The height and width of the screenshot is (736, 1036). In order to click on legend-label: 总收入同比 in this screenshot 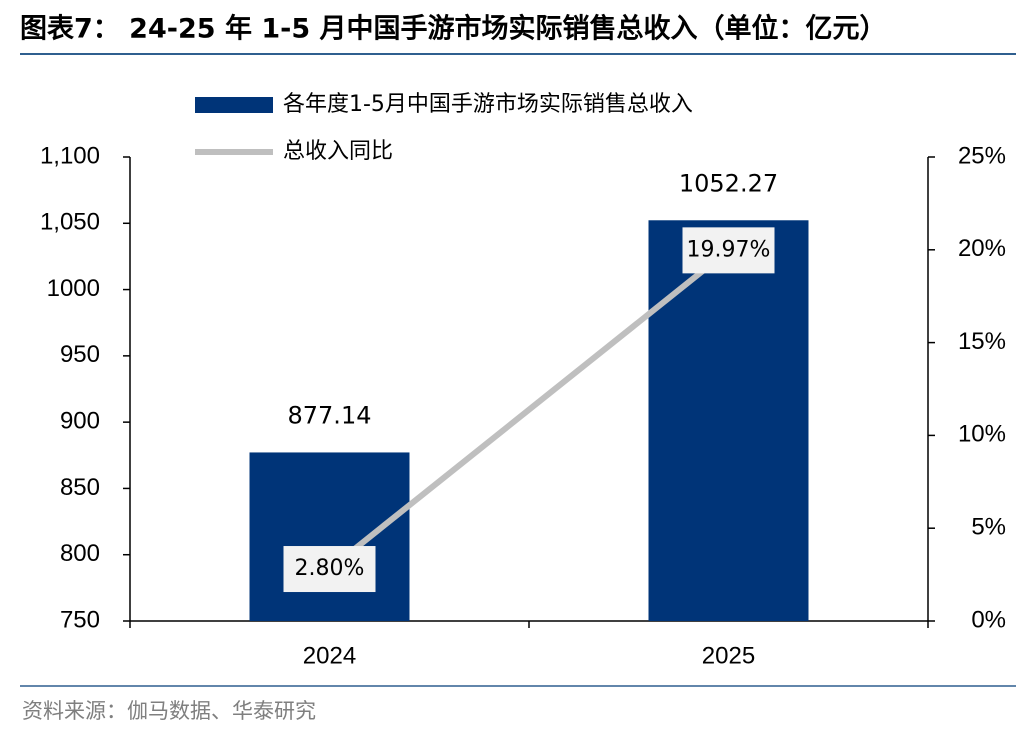, I will do `click(338, 151)`.